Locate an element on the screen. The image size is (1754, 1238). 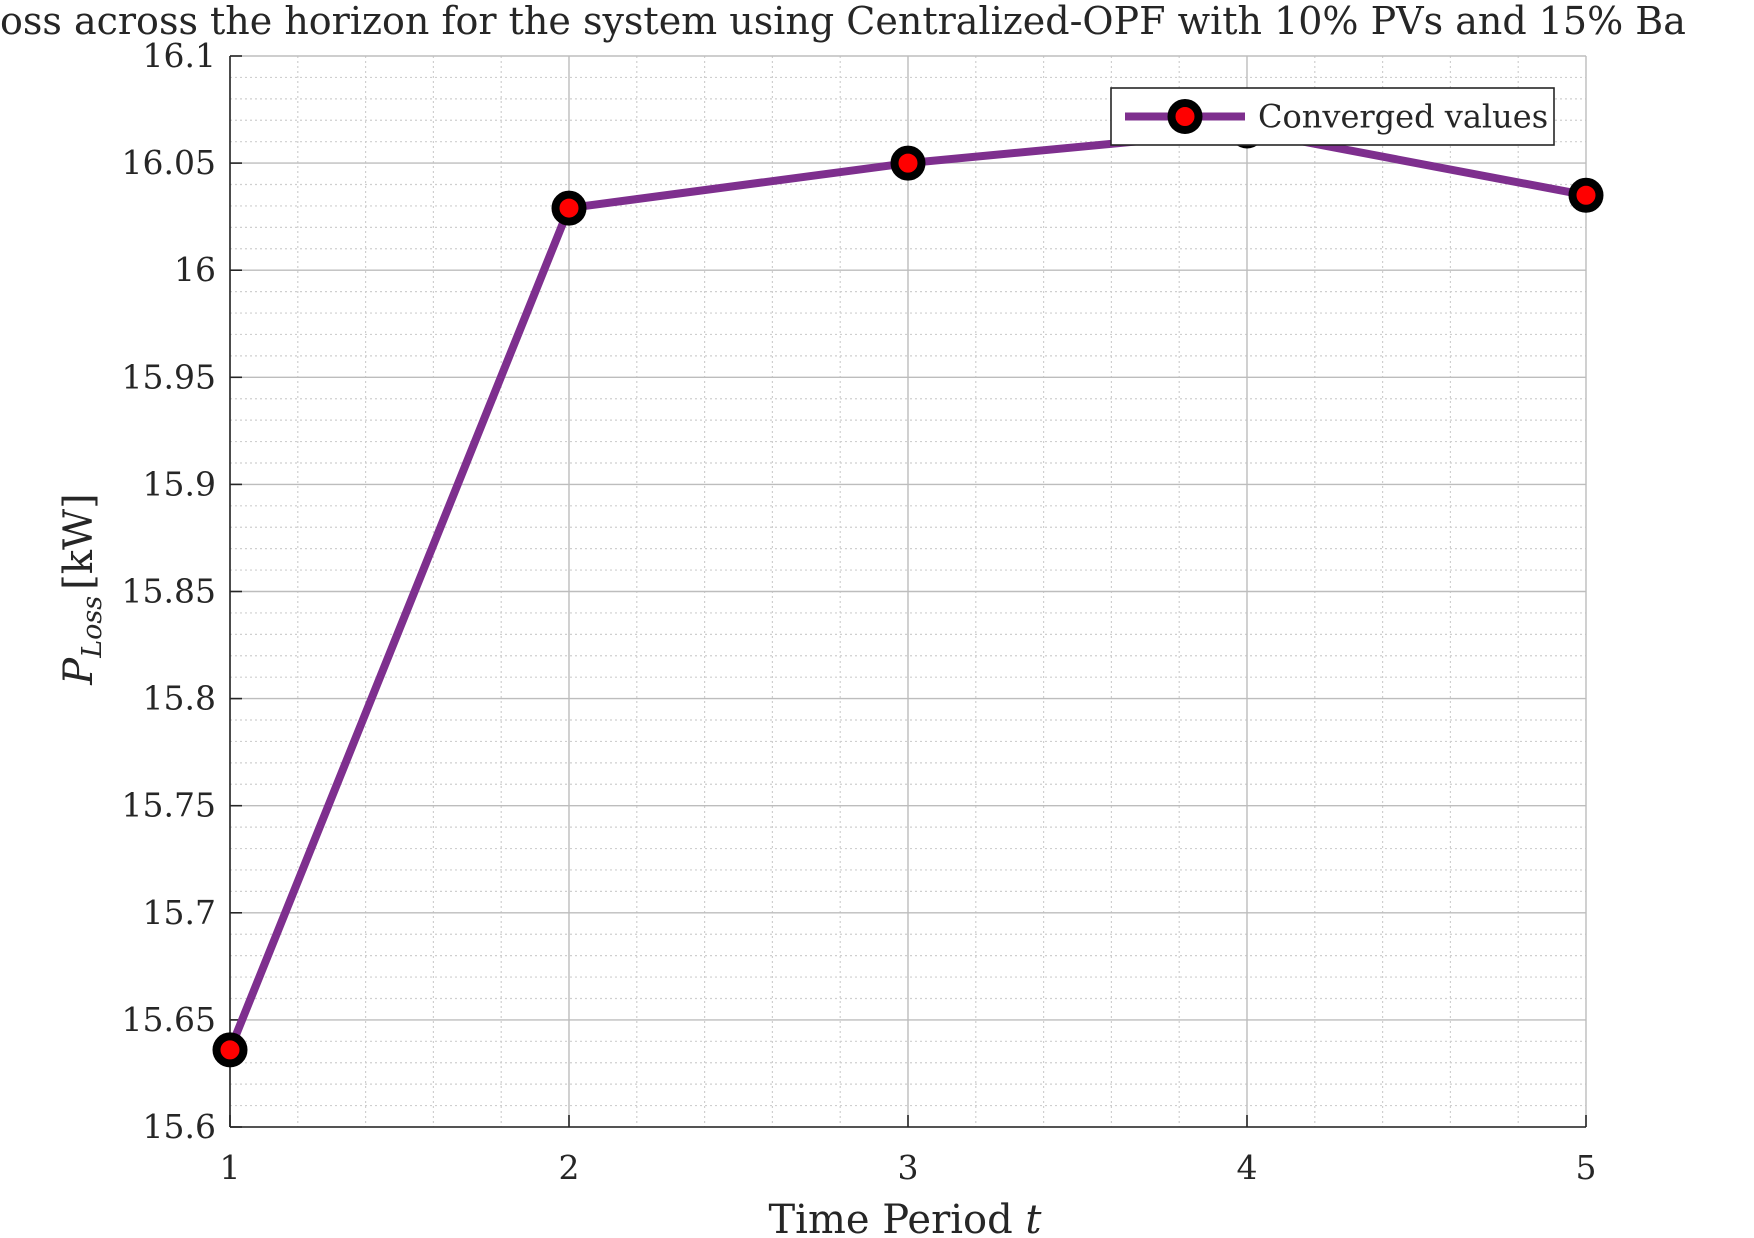
x-tick-label: 2 is located at coordinates (569, 1167).